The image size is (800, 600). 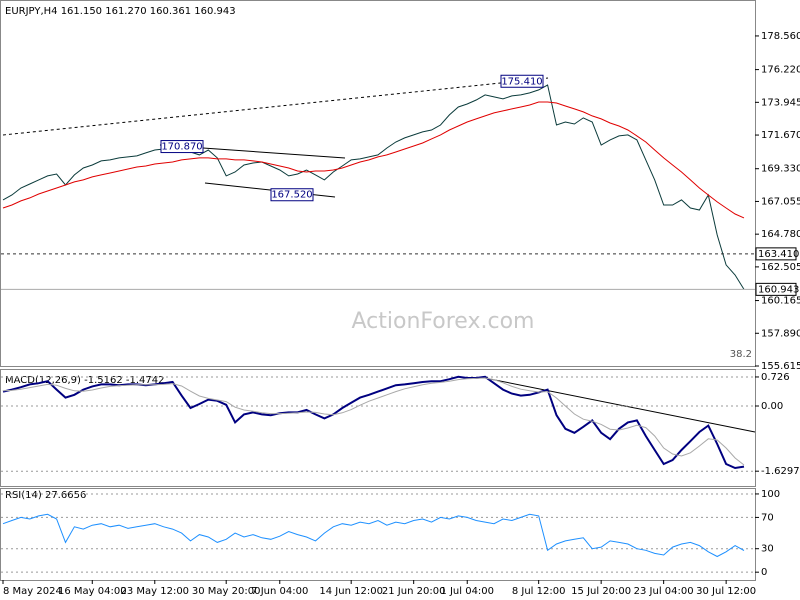 What do you see at coordinates (279, 591) in the screenshot?
I see `x-tick-label: 7 Jun 04:00` at bounding box center [279, 591].